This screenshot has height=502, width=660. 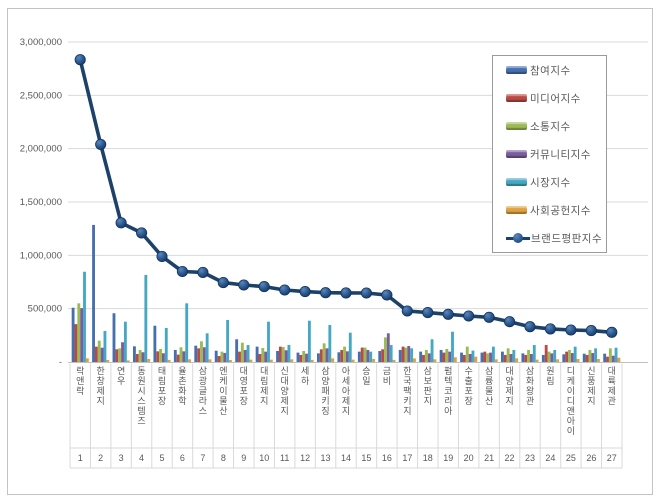 What do you see at coordinates (101, 371) in the screenshot?
I see `svg-text: 한` at bounding box center [101, 371].